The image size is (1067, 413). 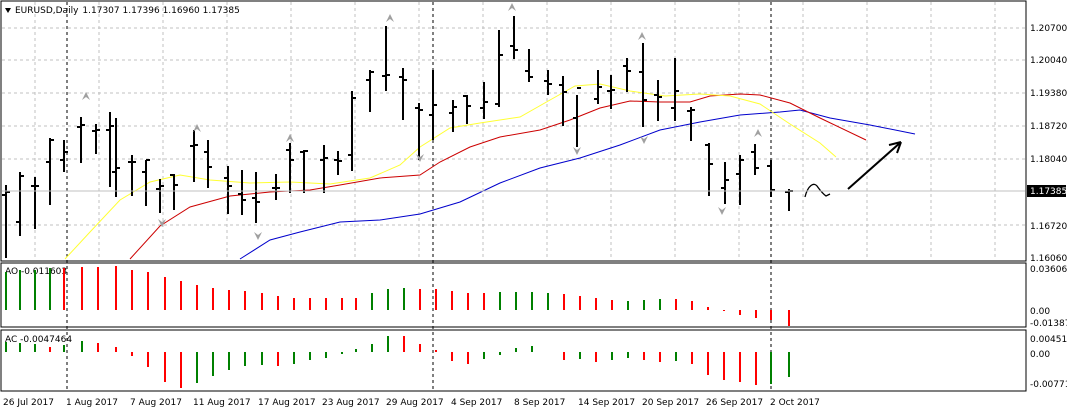 I want to click on hand-drawn-arrow-icon, so click(x=817, y=190).